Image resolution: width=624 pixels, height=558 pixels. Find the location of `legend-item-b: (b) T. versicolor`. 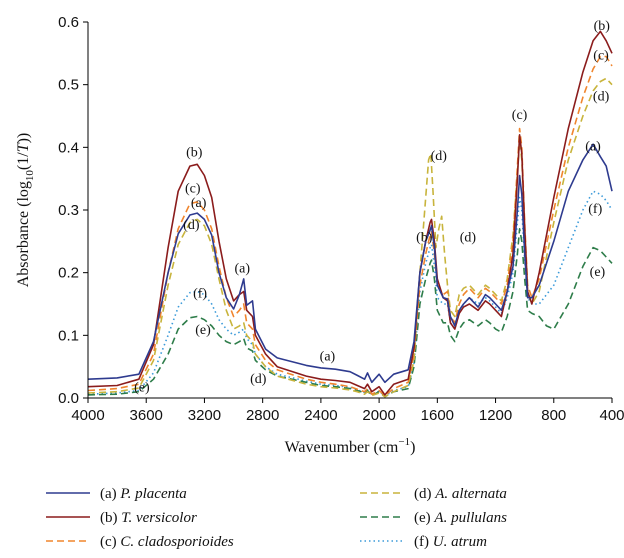

legend-item-b: (b) T. versicolor is located at coordinates (121, 518).